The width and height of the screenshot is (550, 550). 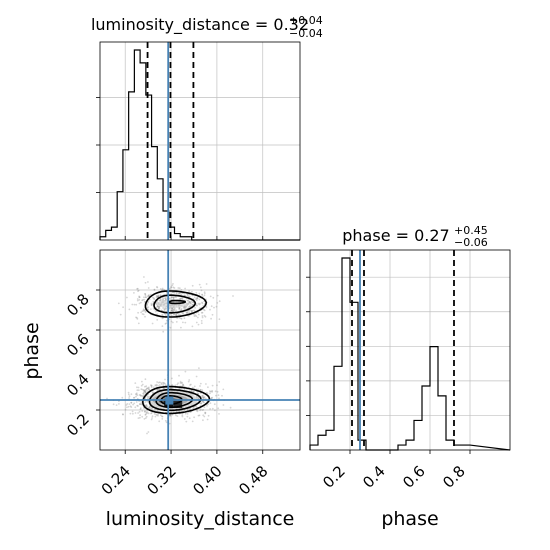 What do you see at coordinates (471, 230) in the screenshot?
I see `phase-title-plus: +0.45` at bounding box center [471, 230].